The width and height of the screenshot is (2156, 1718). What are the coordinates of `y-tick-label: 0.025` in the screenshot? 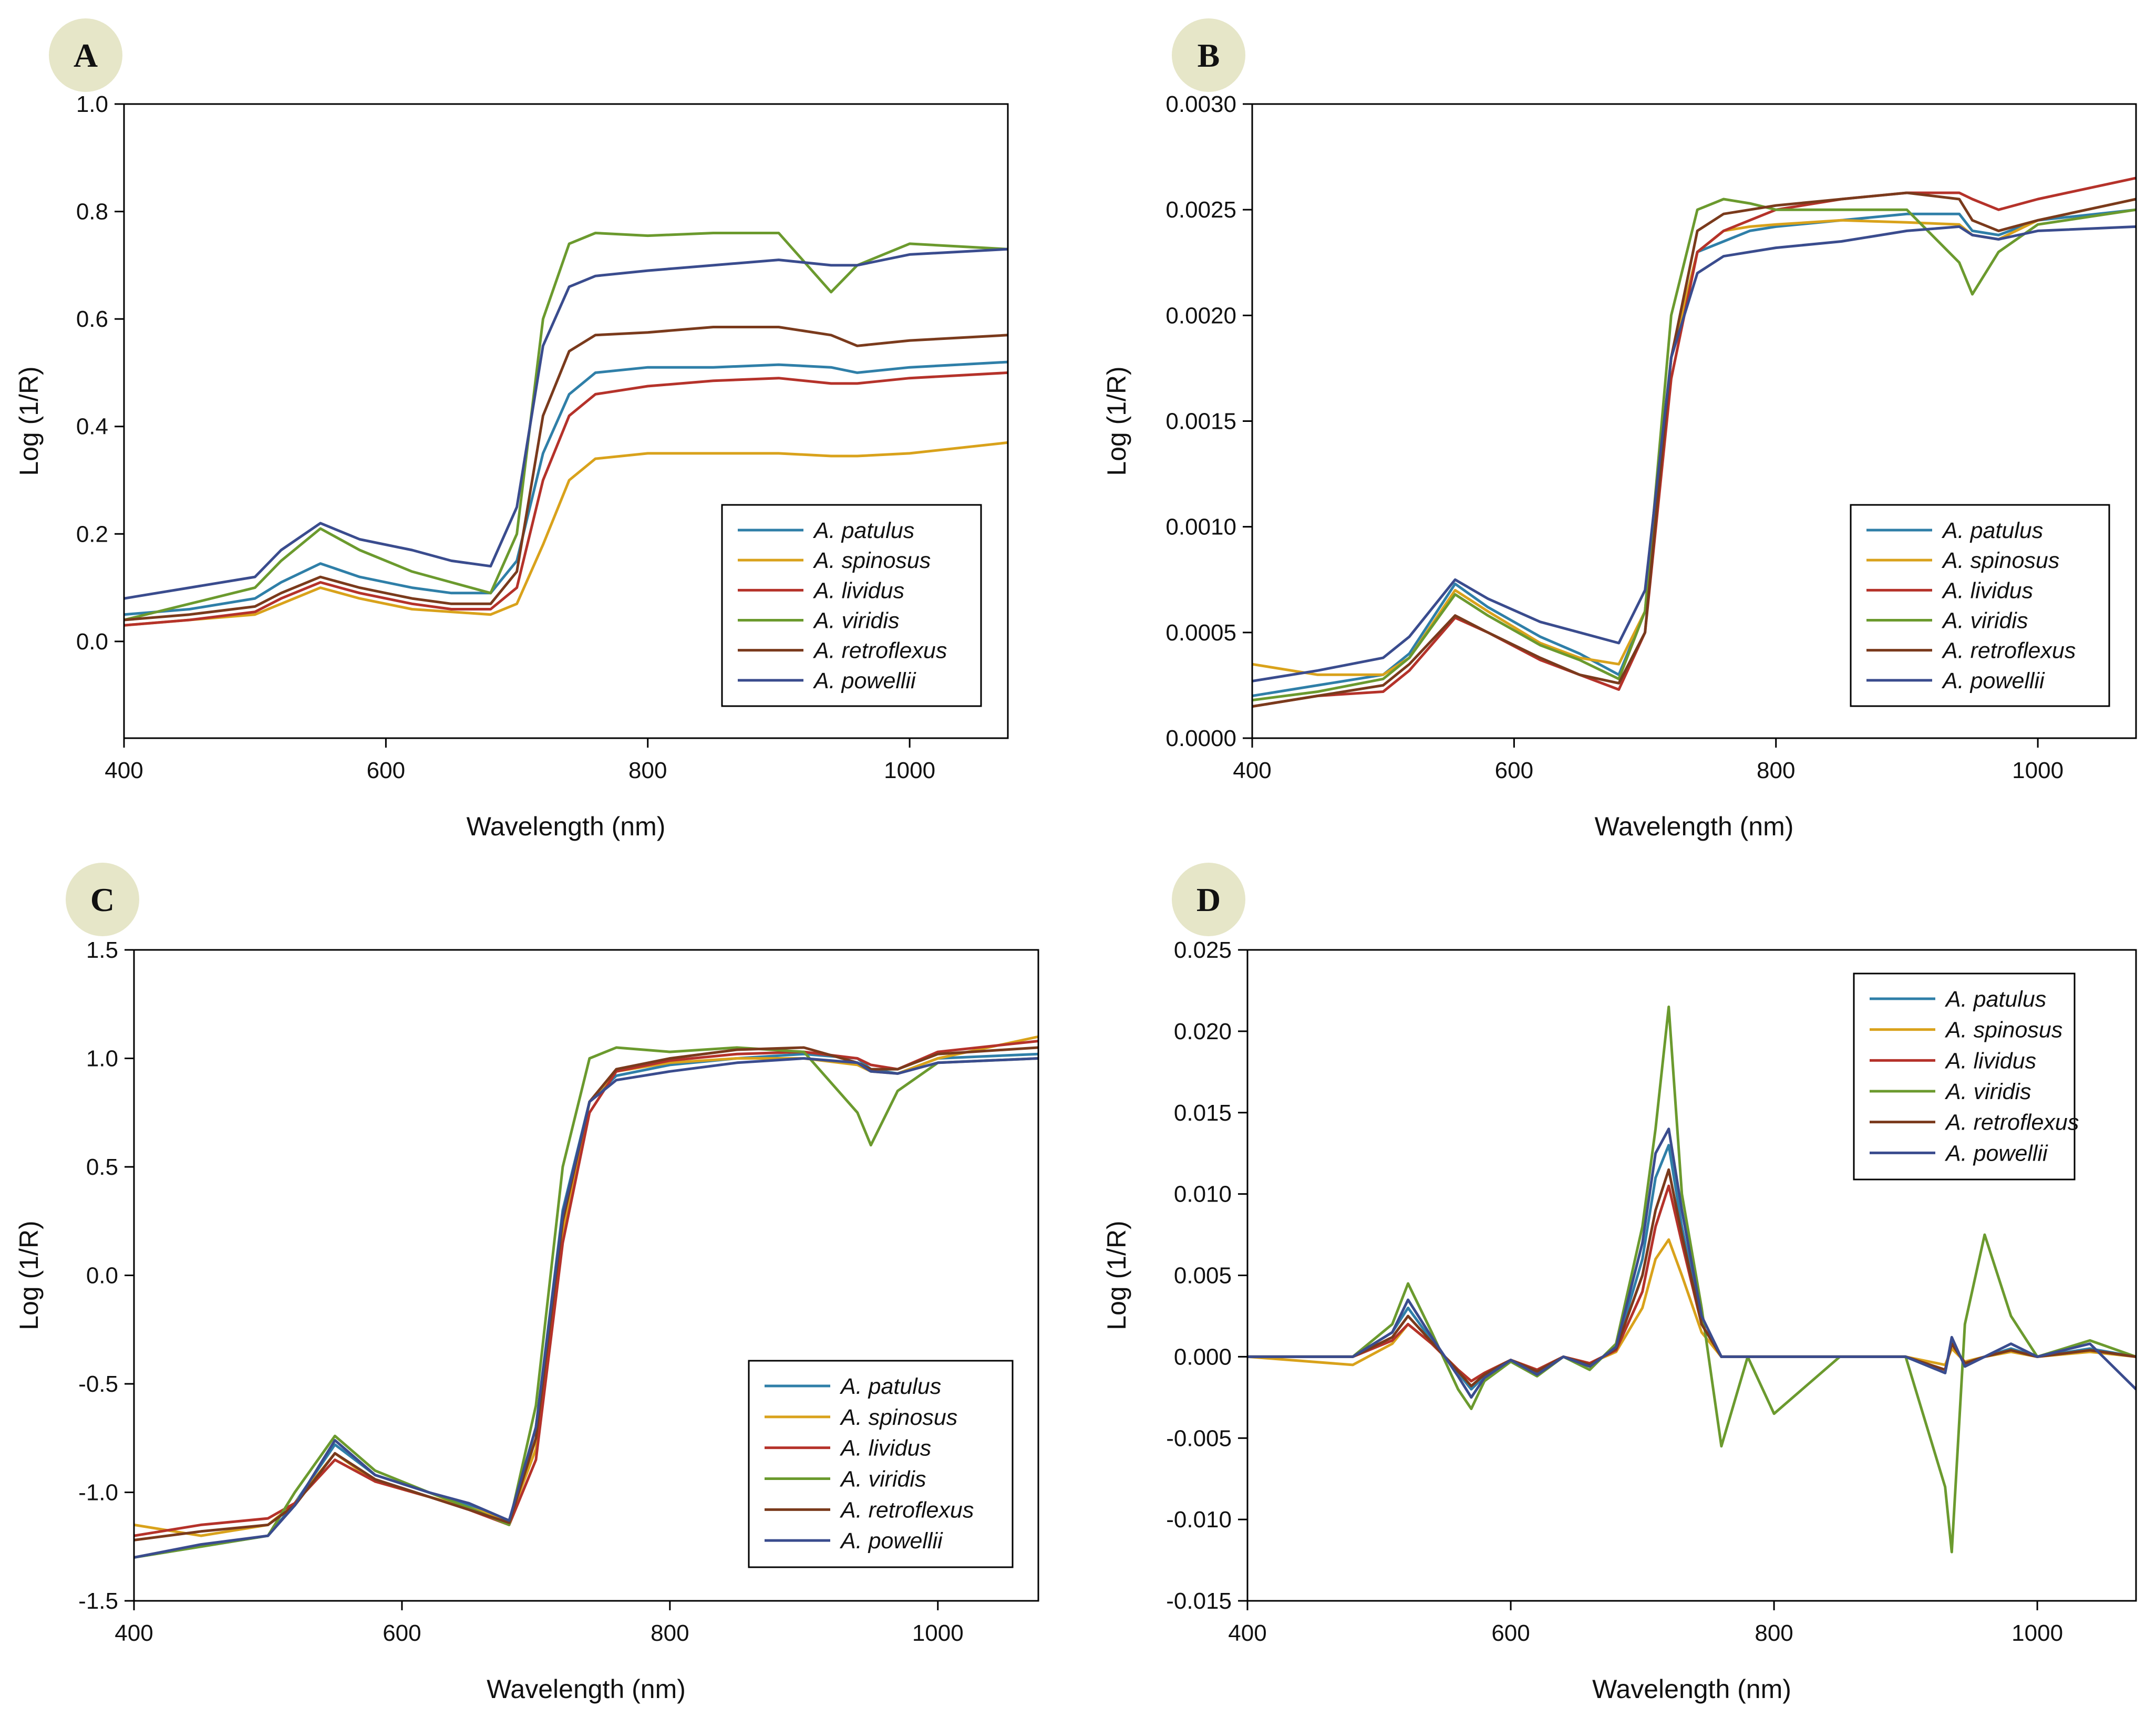 It's located at (1203, 950).